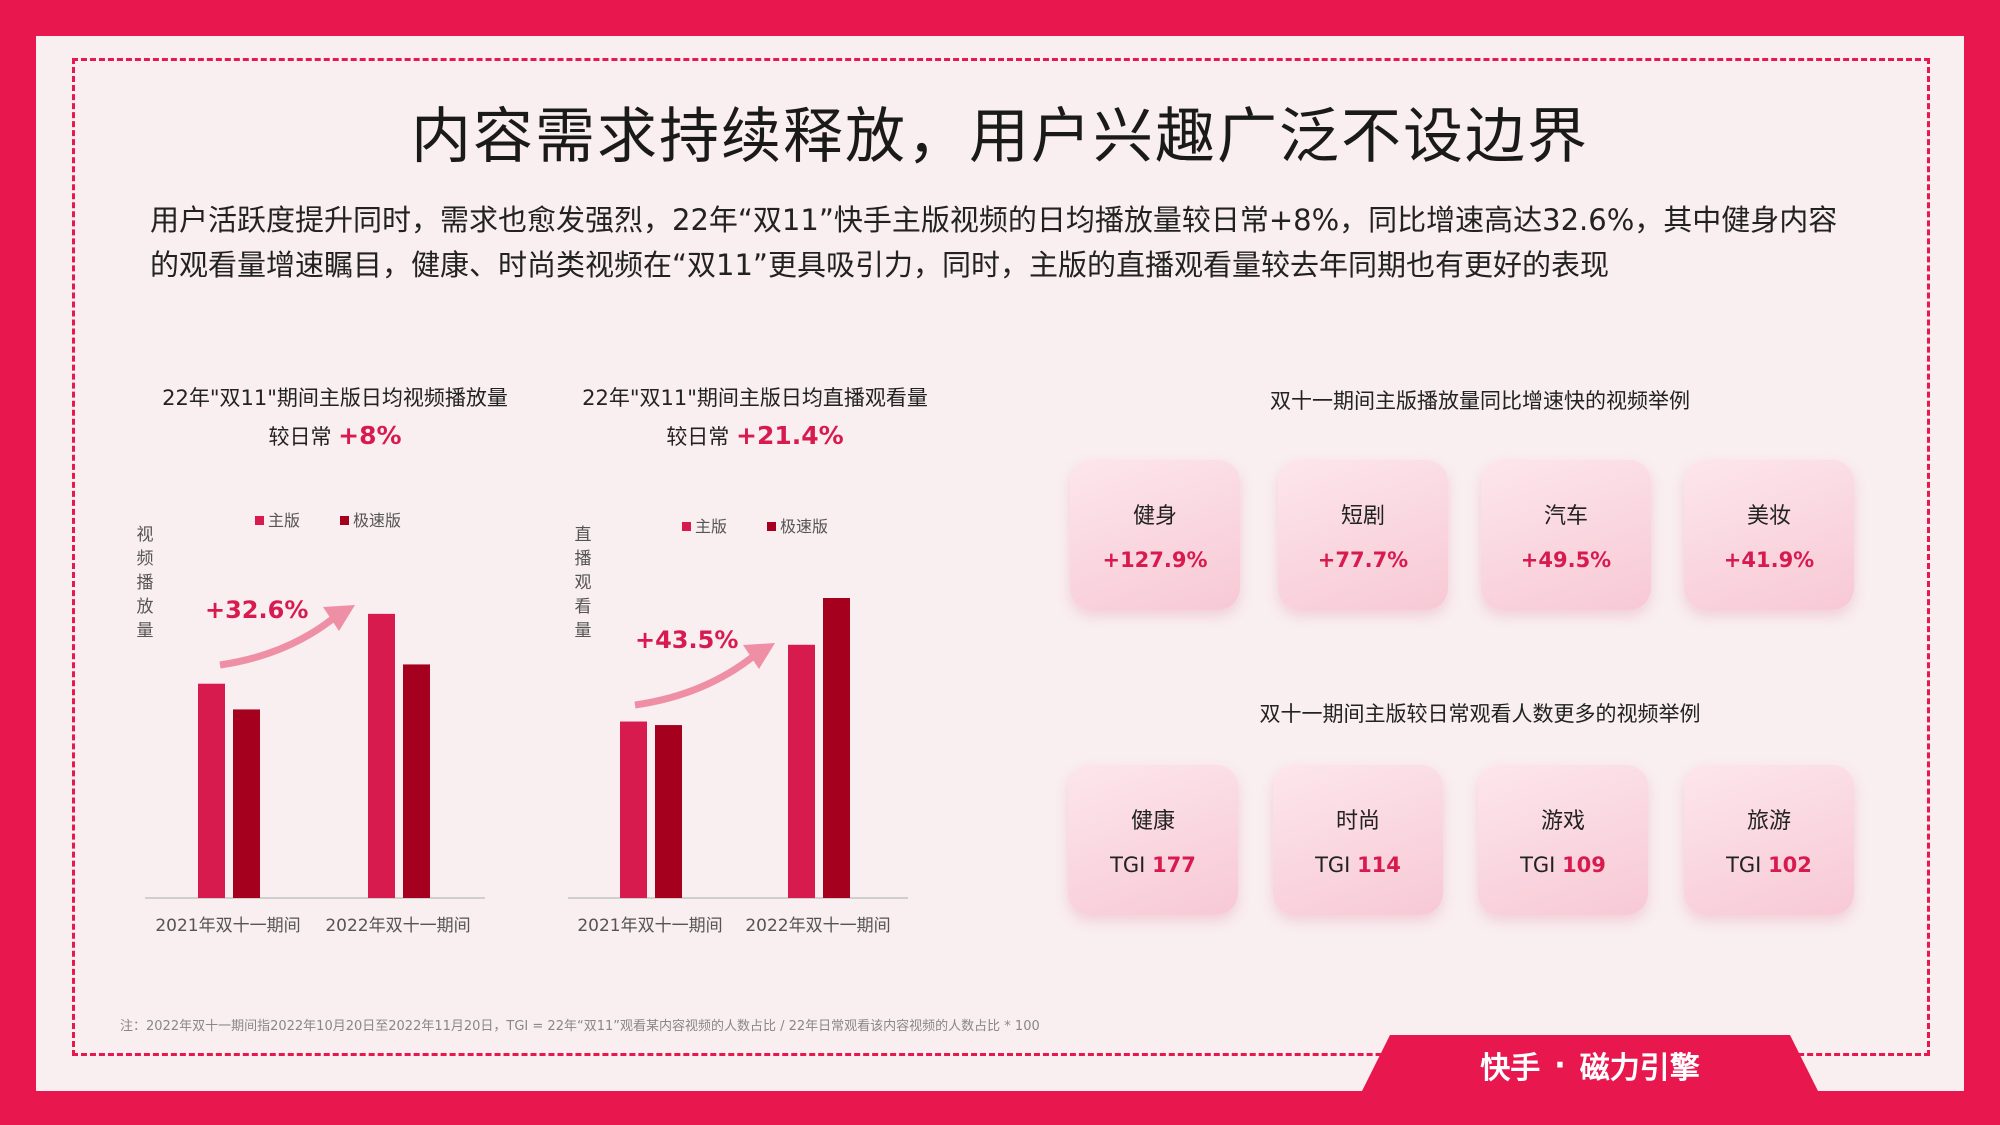 This screenshot has height=1125, width=2000. What do you see at coordinates (1358, 840) in the screenshot?
I see `tgi-card-2: 时尚 TGI 114` at bounding box center [1358, 840].